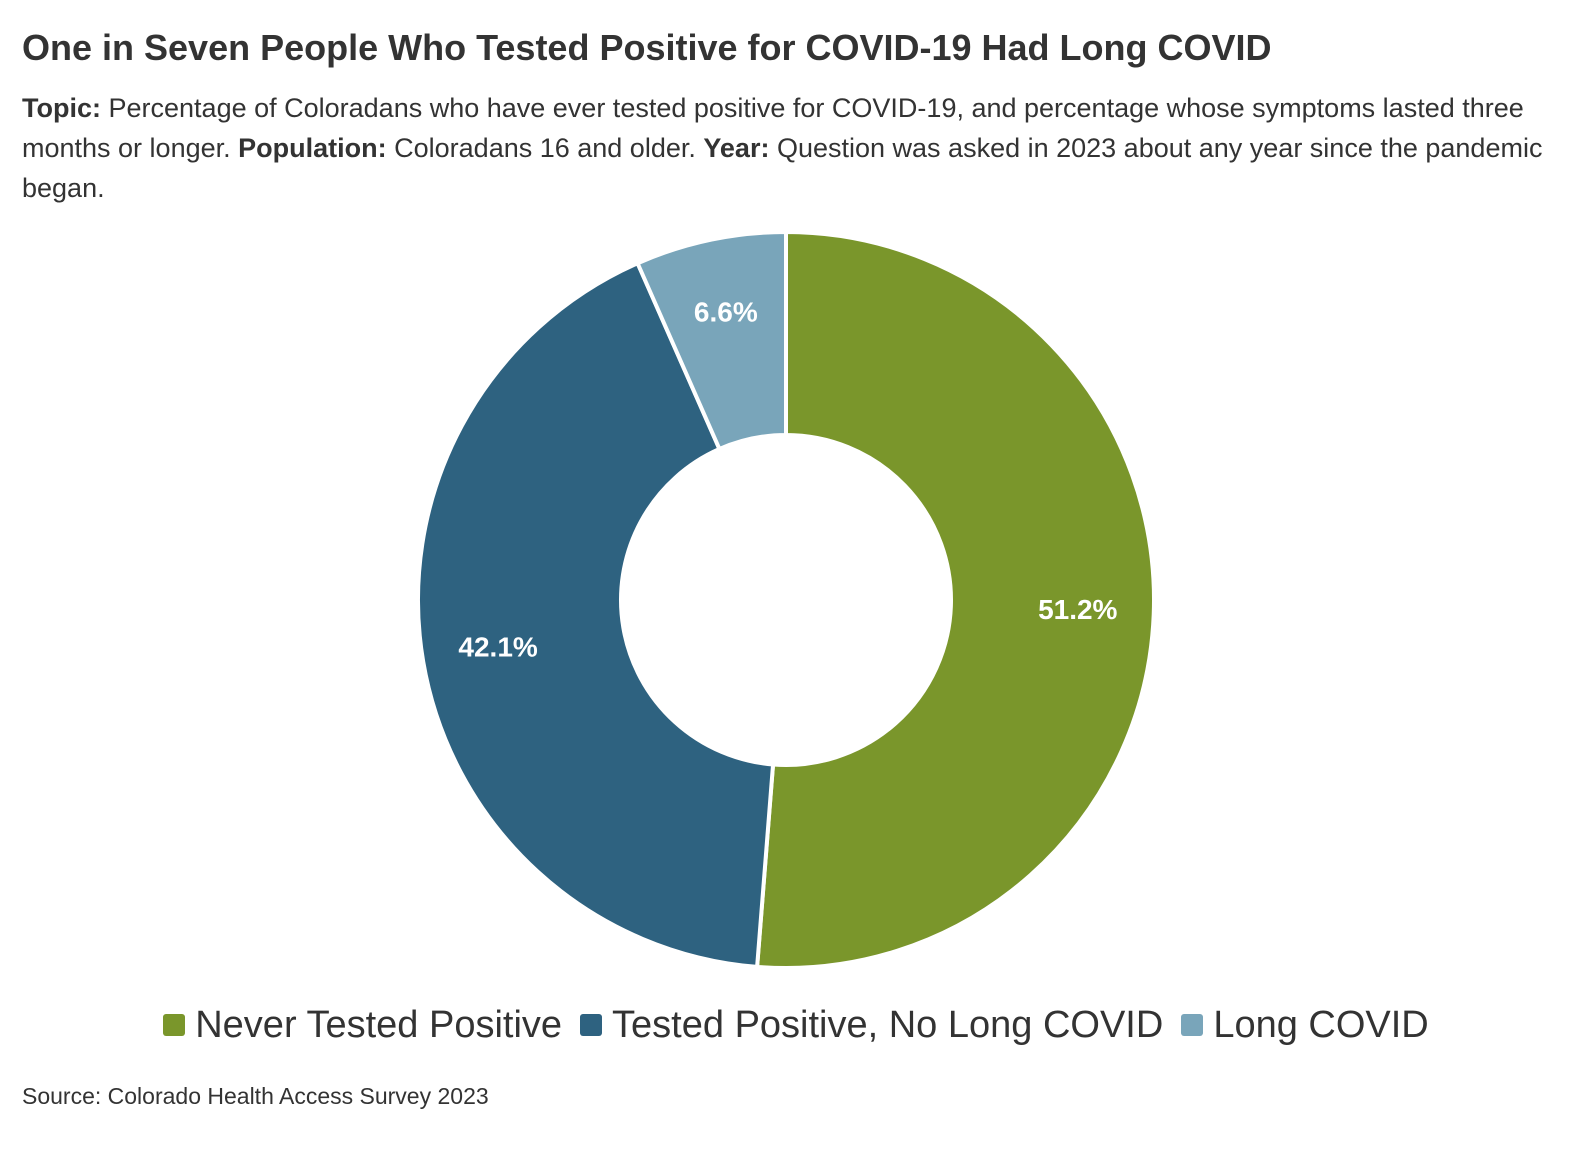 This screenshot has height=1150, width=1592. Describe the element at coordinates (726, 312) in the screenshot. I see `slice-label-2: 6.6%` at that location.